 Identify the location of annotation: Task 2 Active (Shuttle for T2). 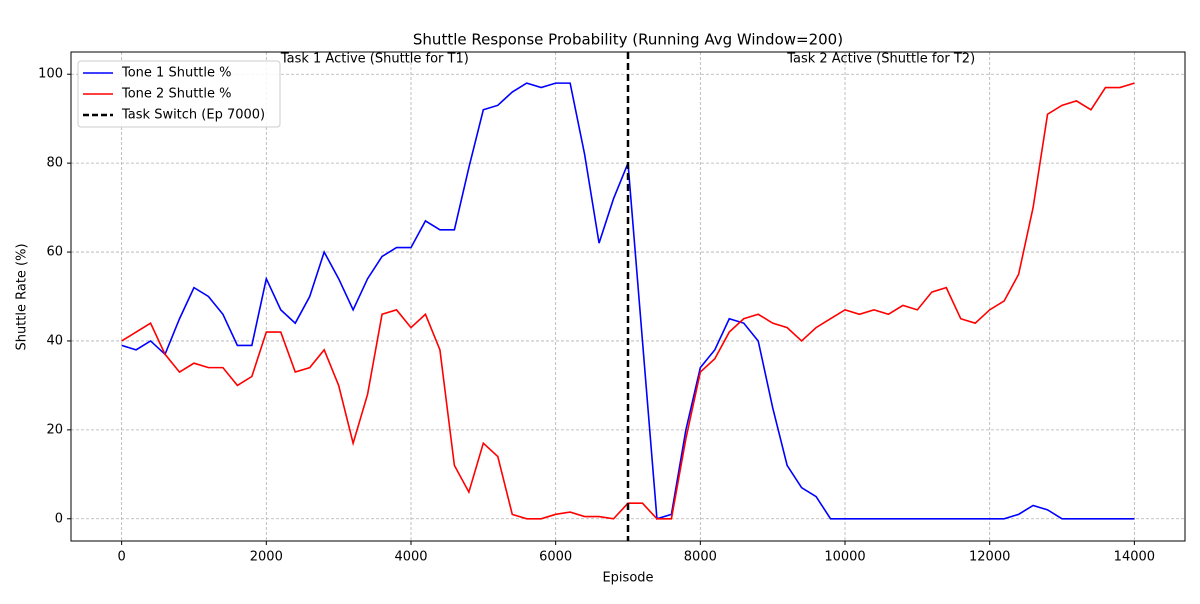
(880, 59).